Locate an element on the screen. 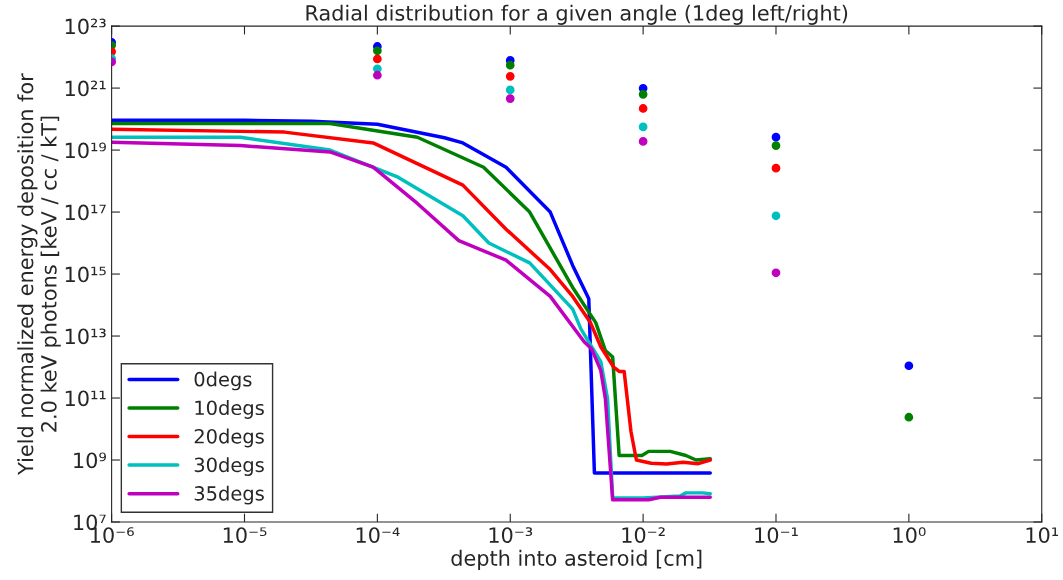 This screenshot has height=580, width=1063. x-axis-title: depth into asteroid [cm] is located at coordinates (576, 559).